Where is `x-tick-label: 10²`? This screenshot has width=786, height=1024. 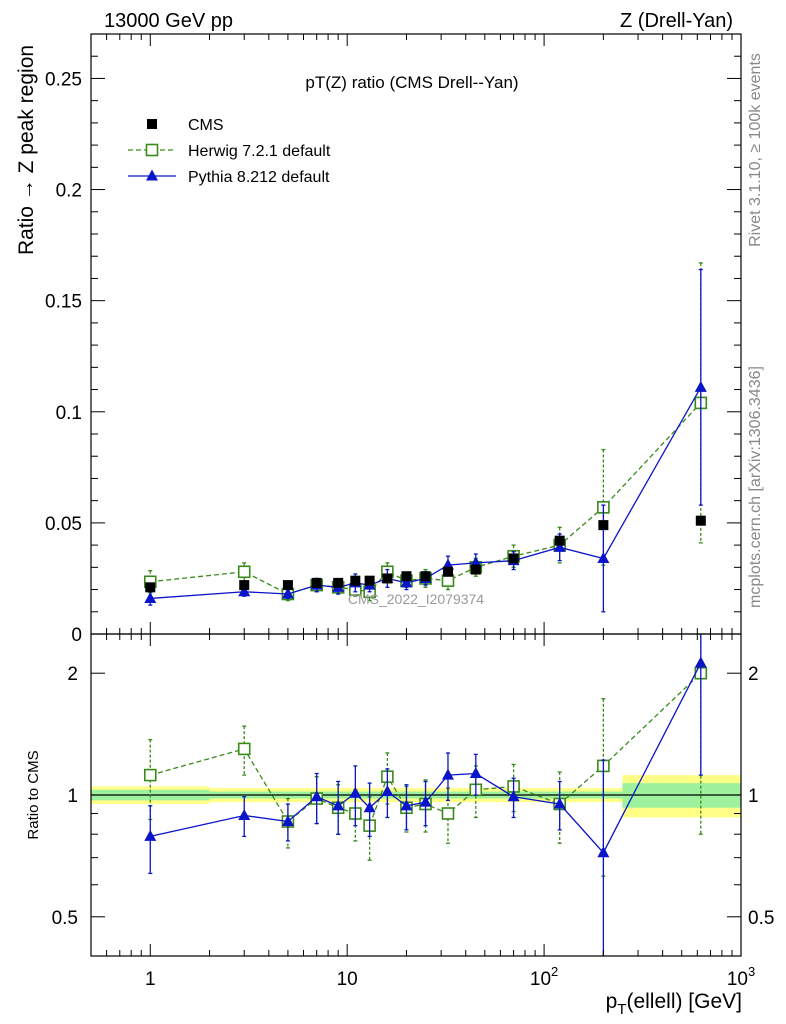
x-tick-label: 10² is located at coordinates (544, 977).